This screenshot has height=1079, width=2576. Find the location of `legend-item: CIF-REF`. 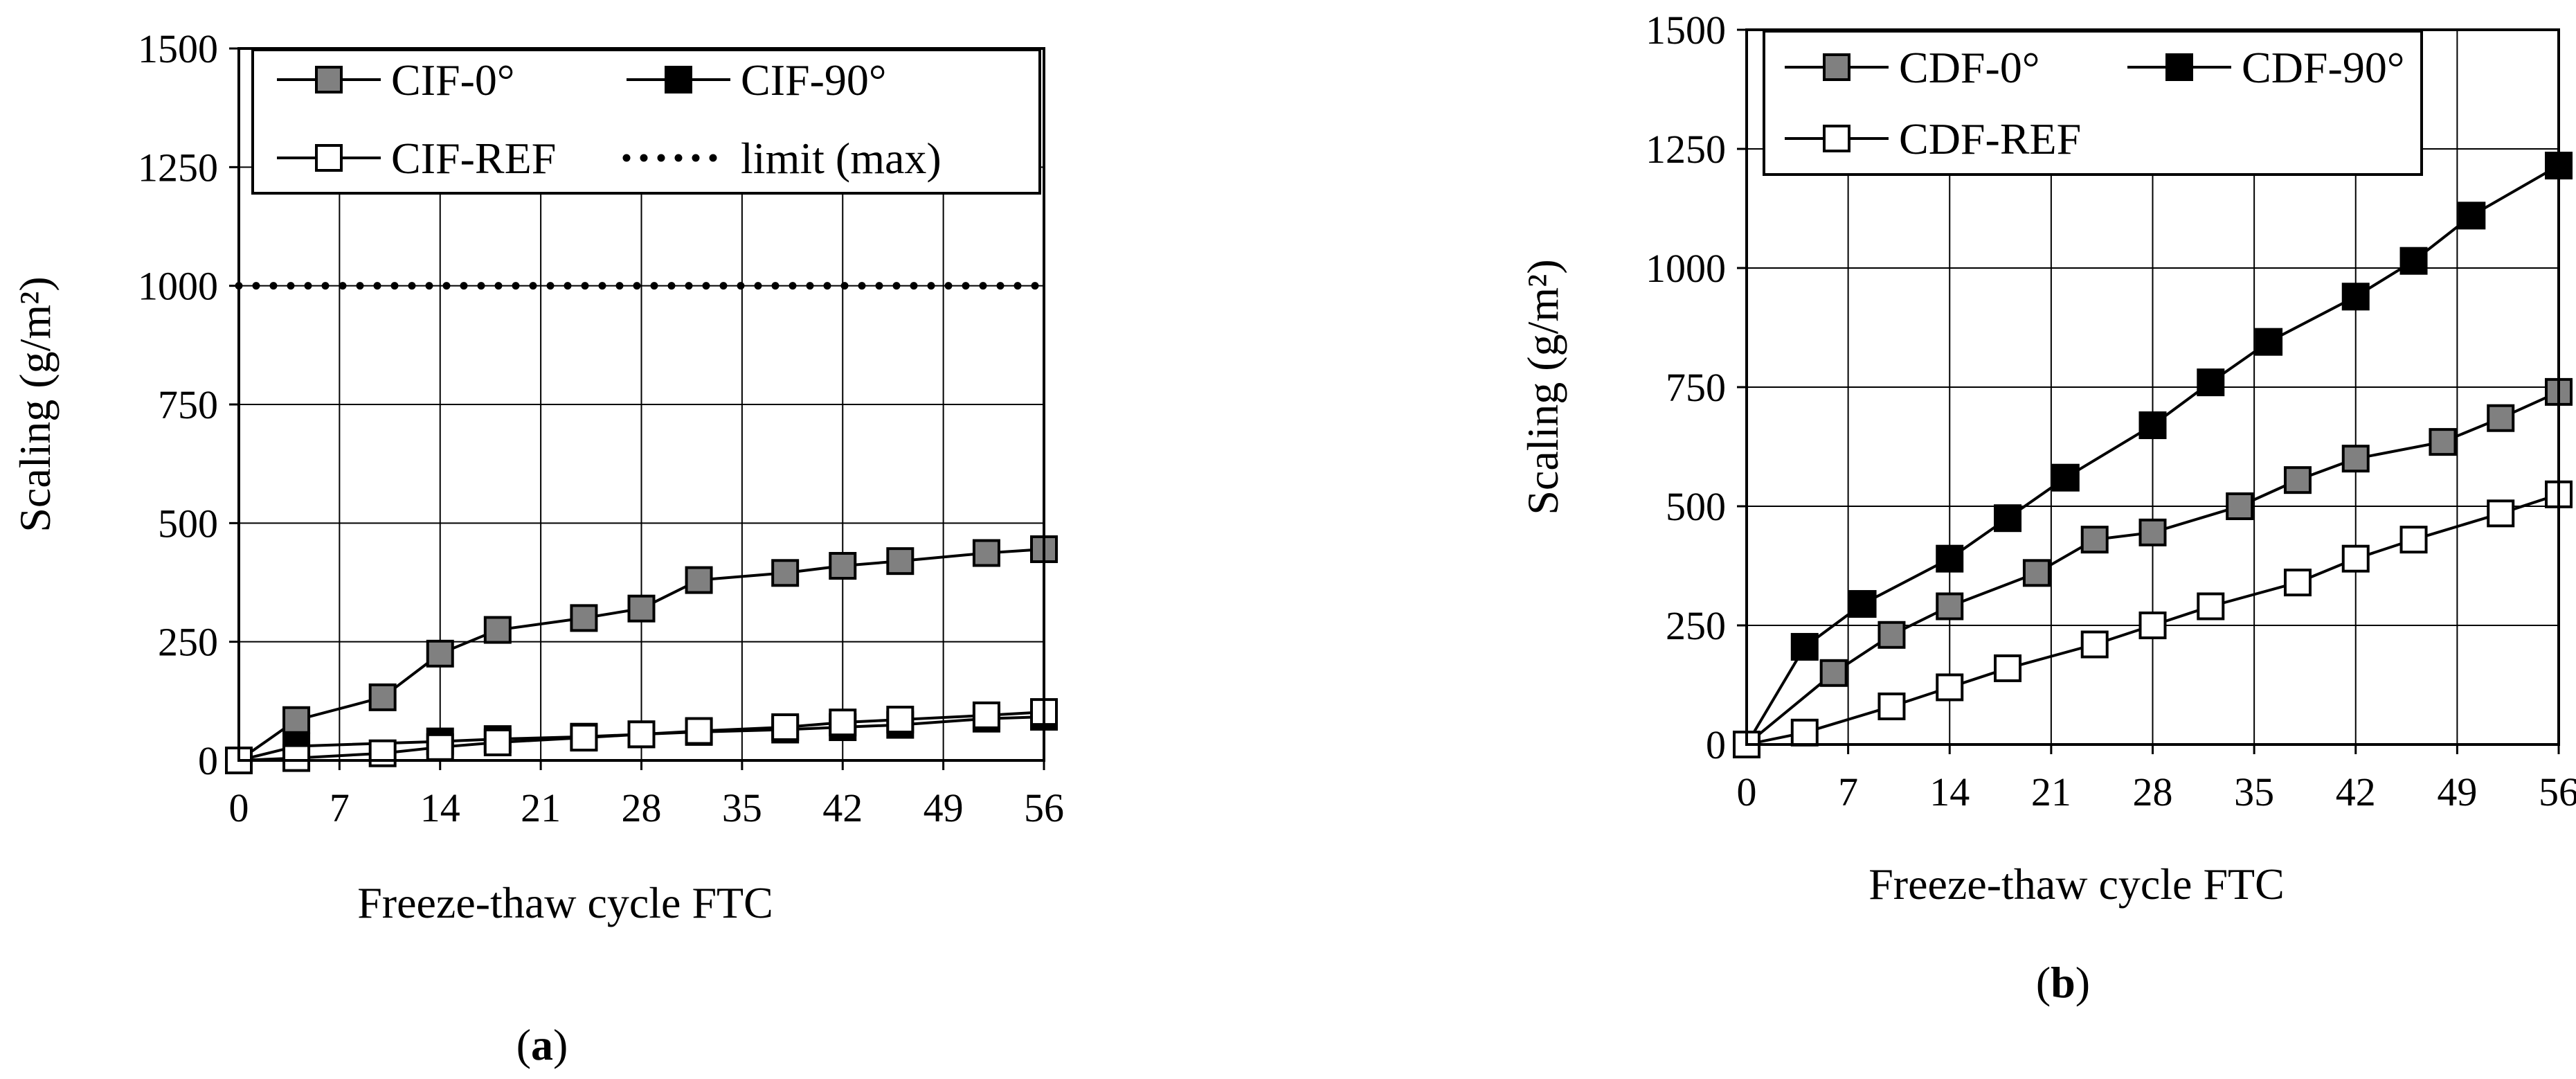

legend-item: CIF-REF is located at coordinates (417, 158).